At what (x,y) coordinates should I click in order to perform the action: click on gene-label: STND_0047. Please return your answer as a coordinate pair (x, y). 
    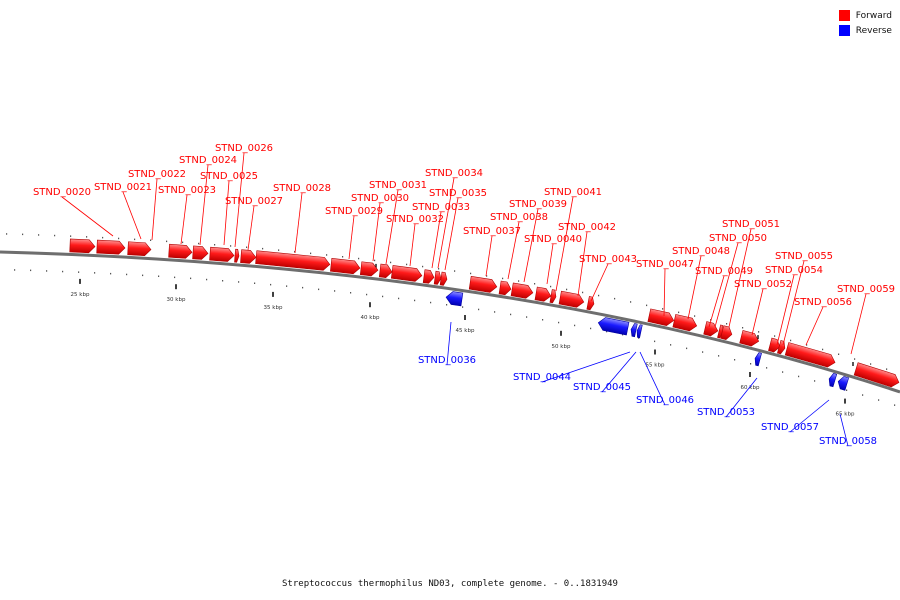
    Looking at the image, I should click on (665, 264).